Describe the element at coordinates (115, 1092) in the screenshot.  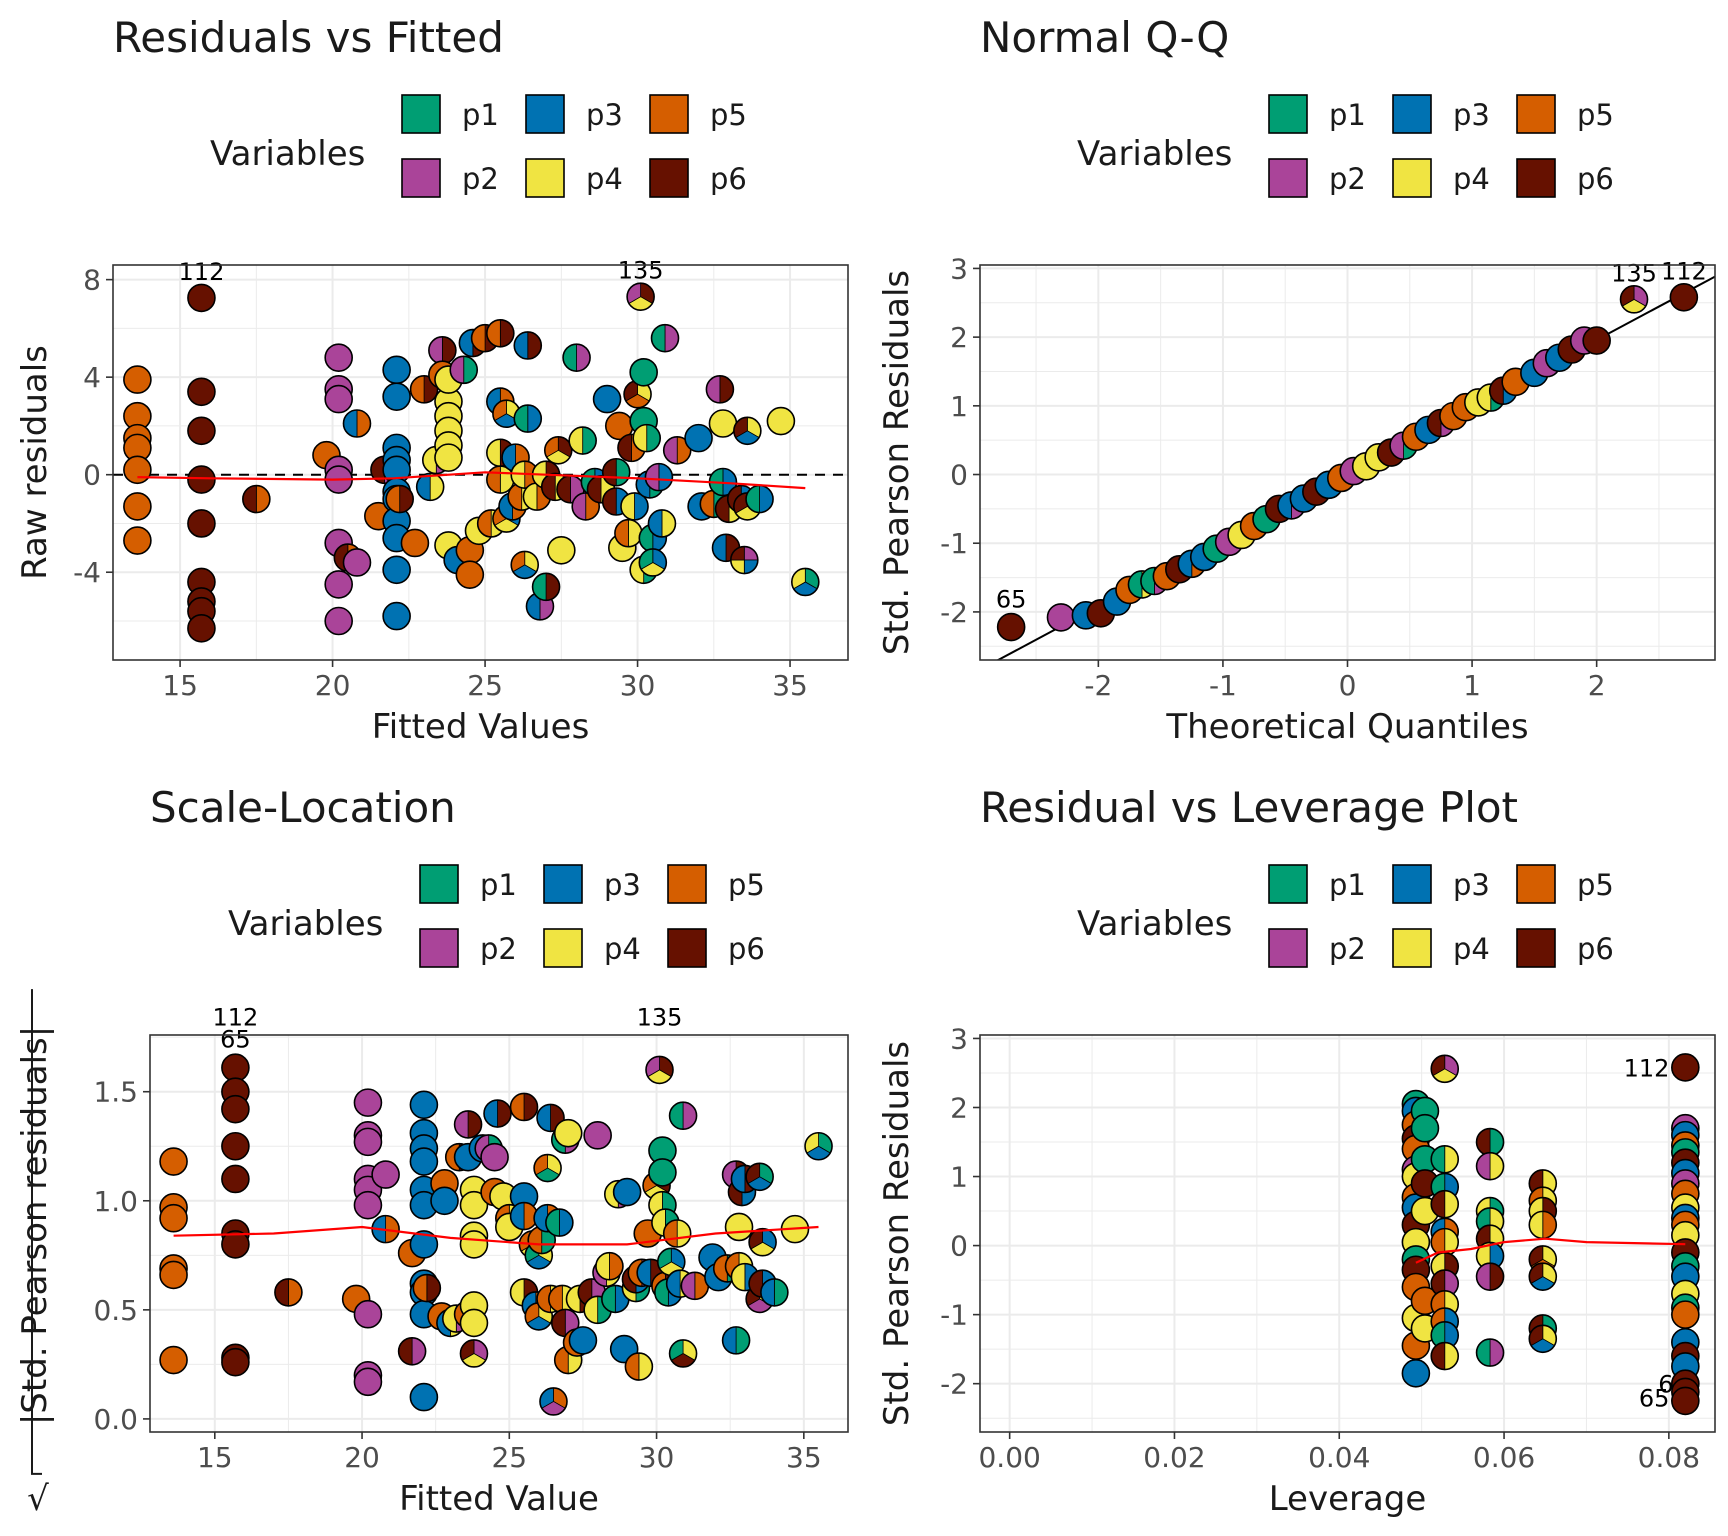
I see `y-tick-label: 1.5` at that location.